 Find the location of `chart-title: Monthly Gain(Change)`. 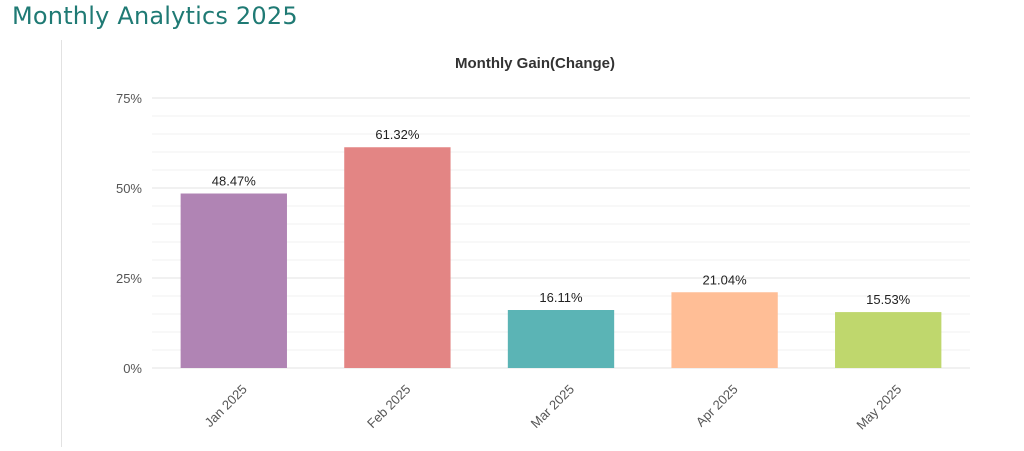

chart-title: Monthly Gain(Change) is located at coordinates (535, 63).